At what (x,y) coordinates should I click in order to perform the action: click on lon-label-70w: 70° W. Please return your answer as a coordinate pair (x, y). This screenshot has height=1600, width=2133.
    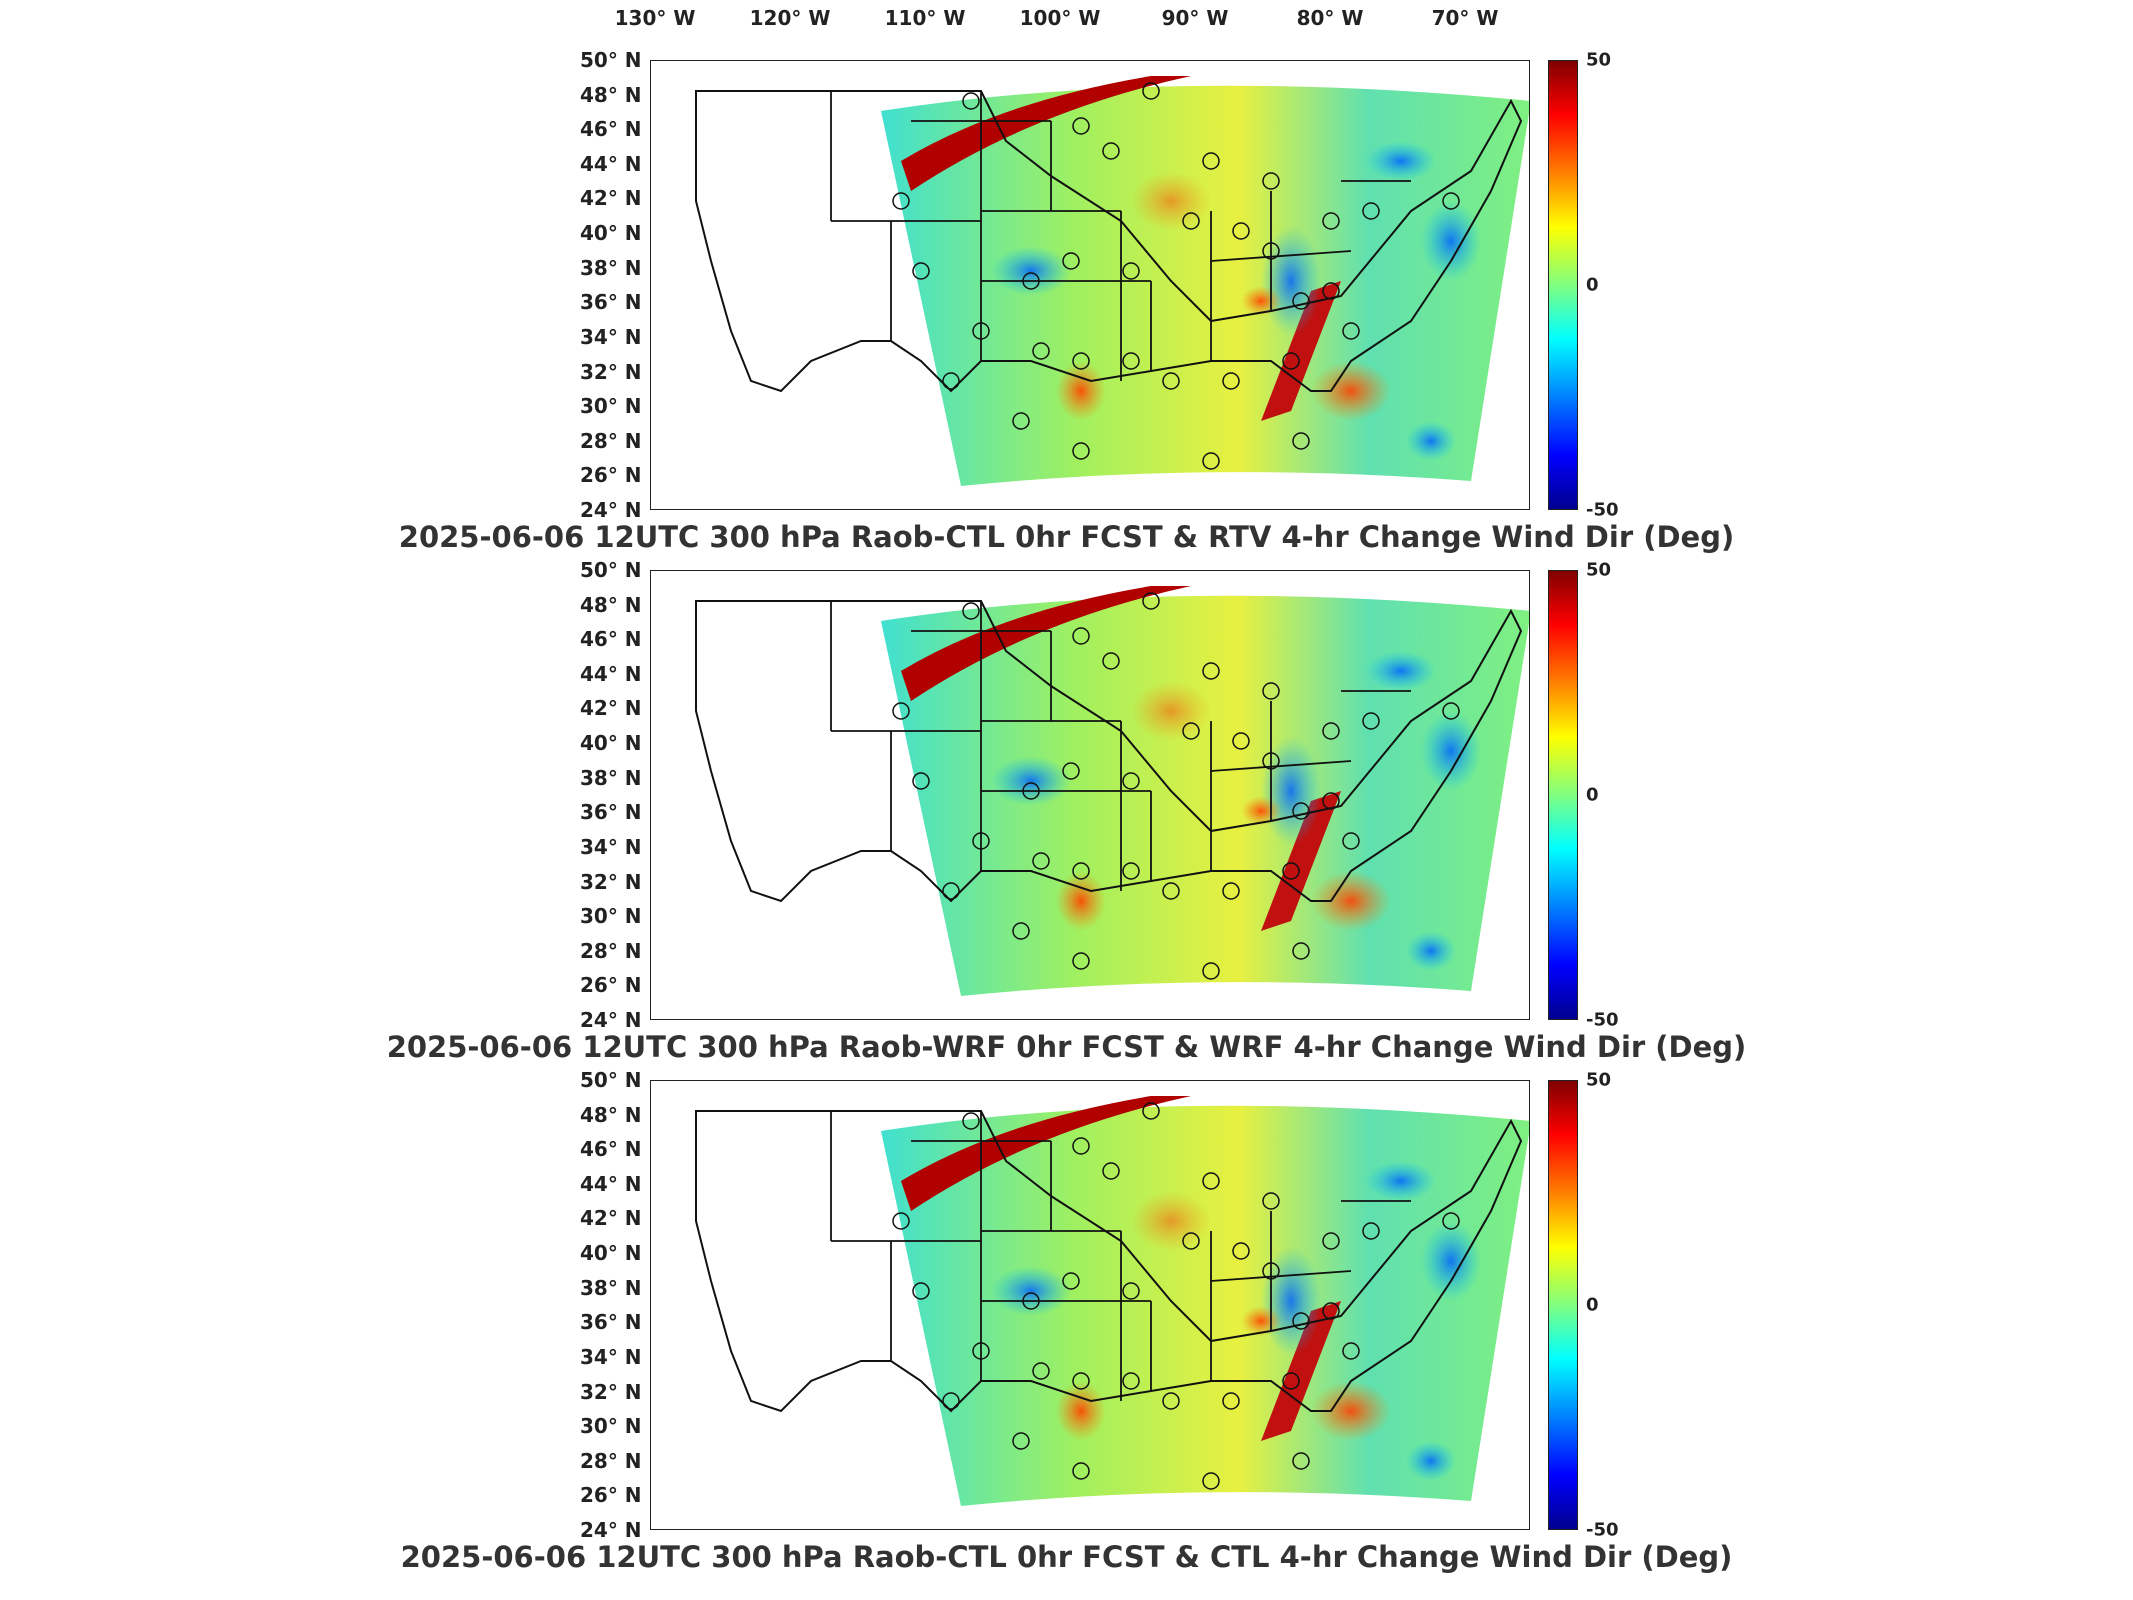
    Looking at the image, I should click on (1465, 18).